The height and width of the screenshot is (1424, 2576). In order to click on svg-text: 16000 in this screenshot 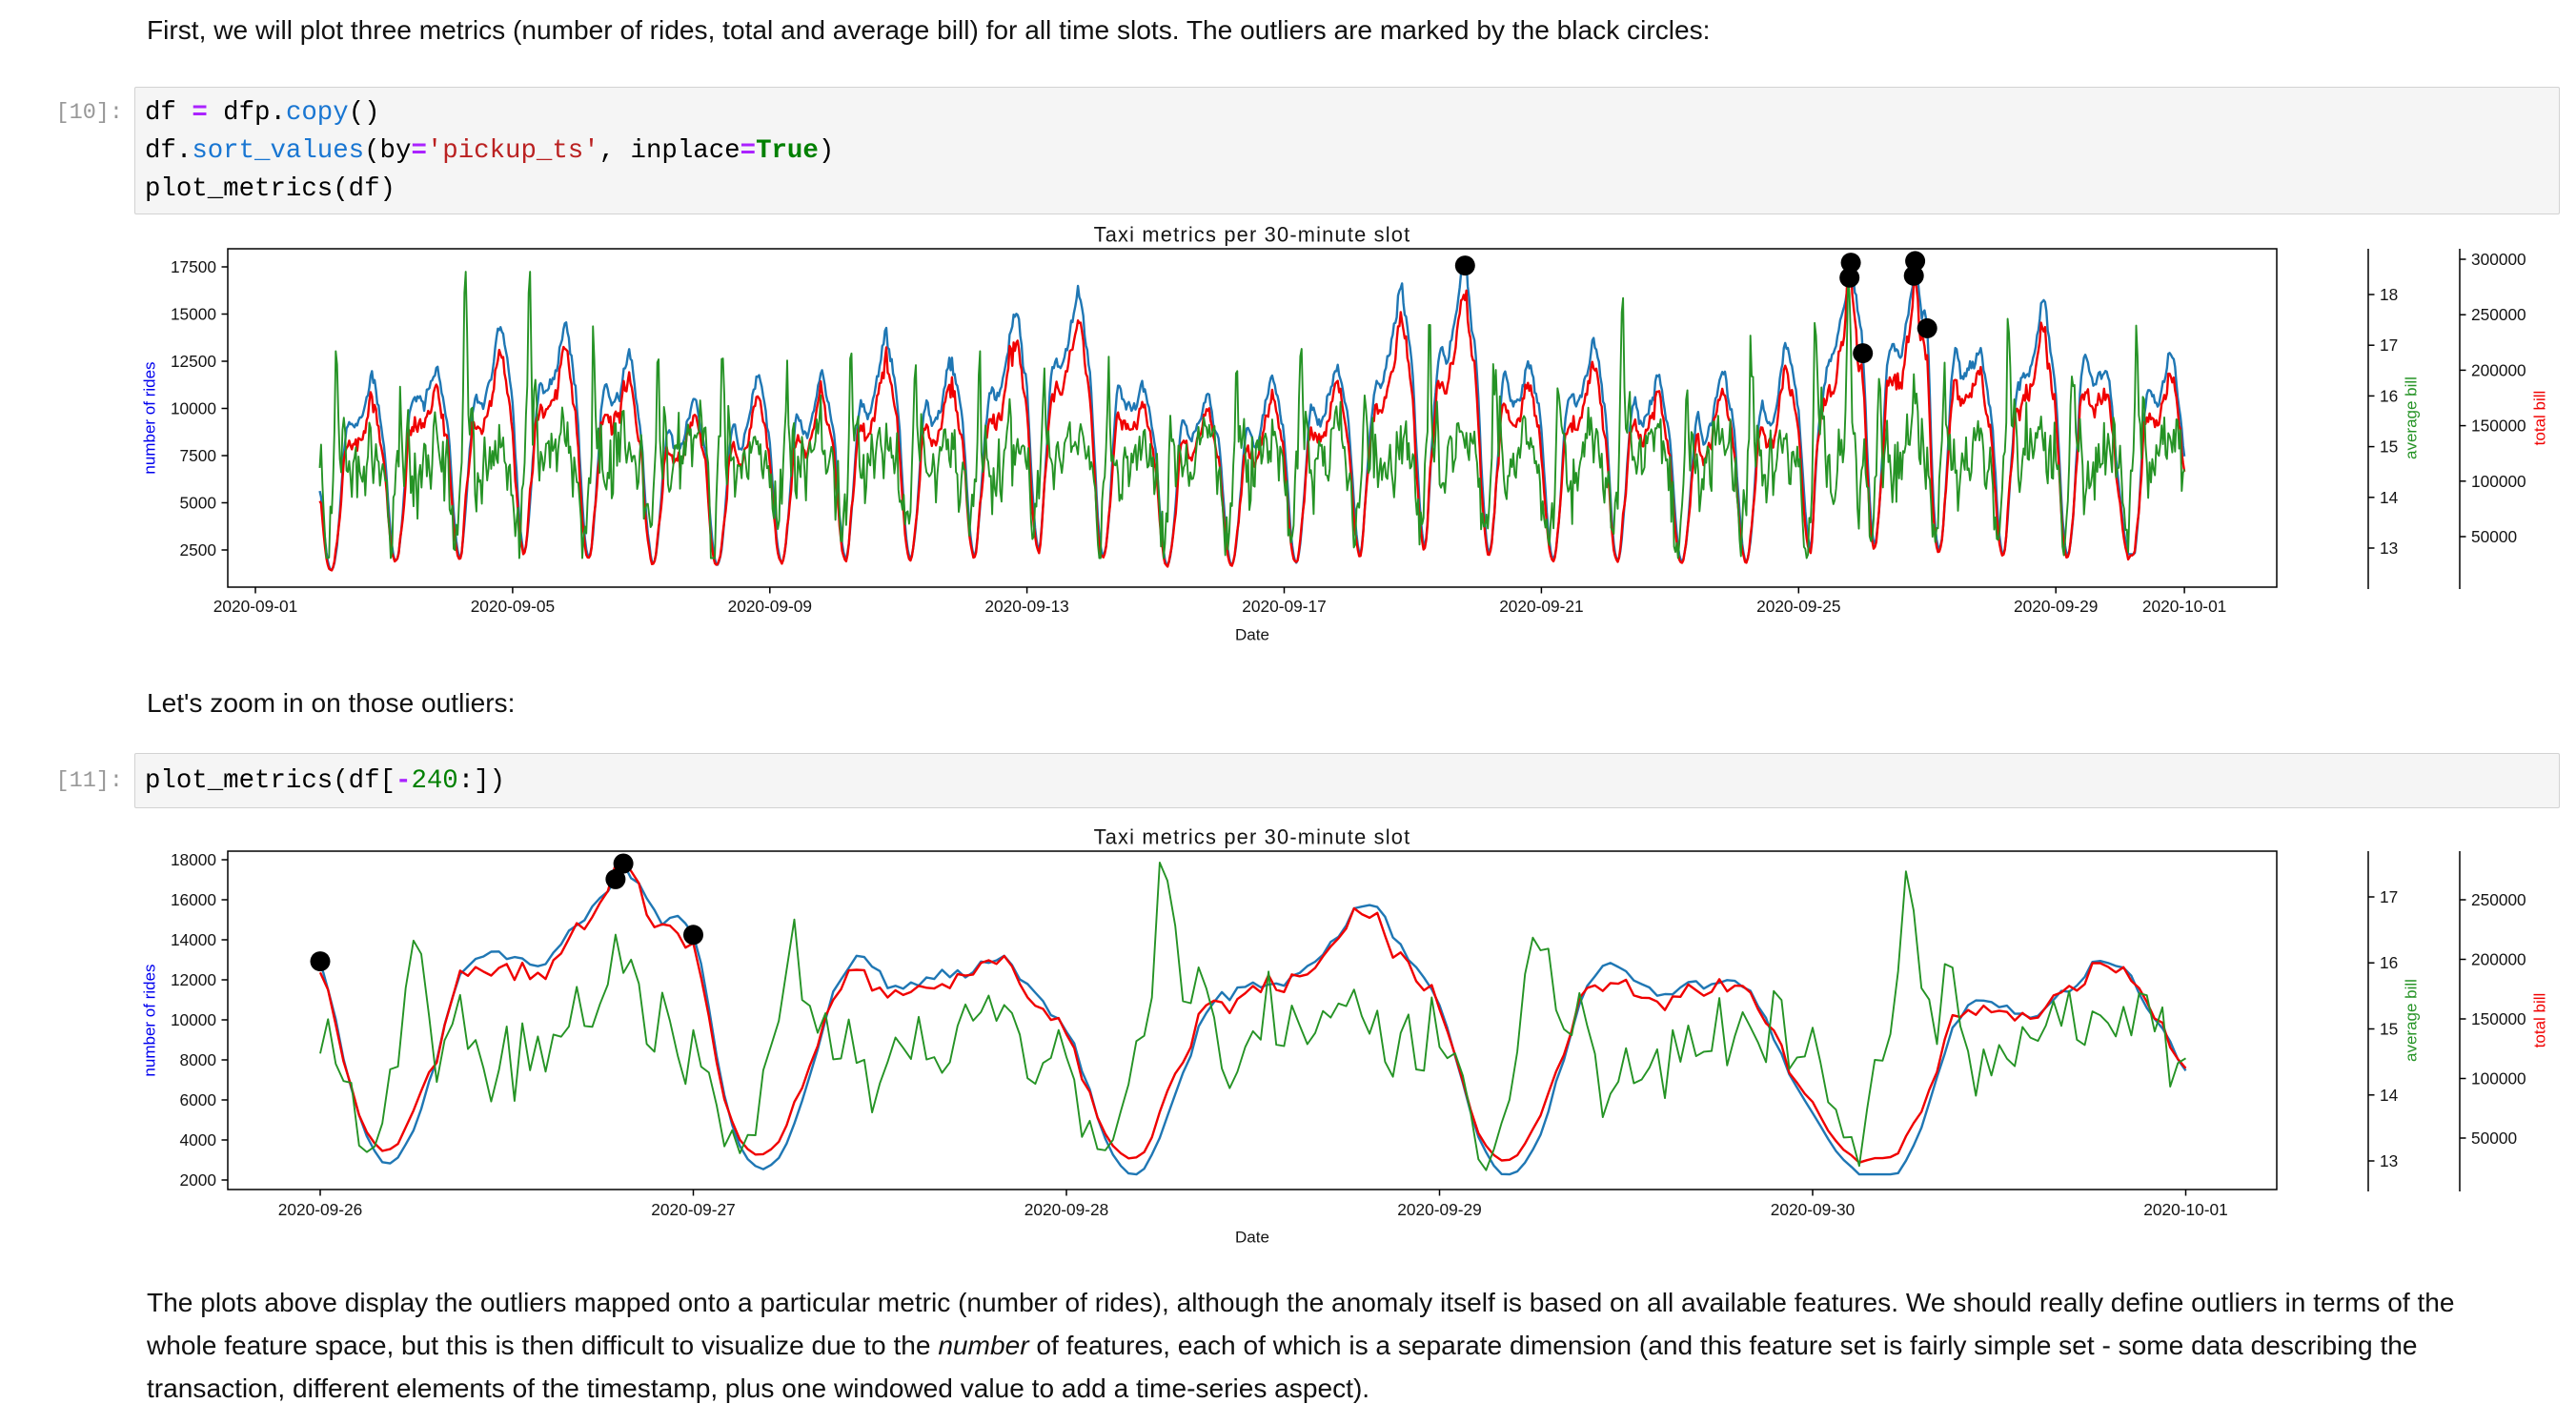, I will do `click(193, 900)`.